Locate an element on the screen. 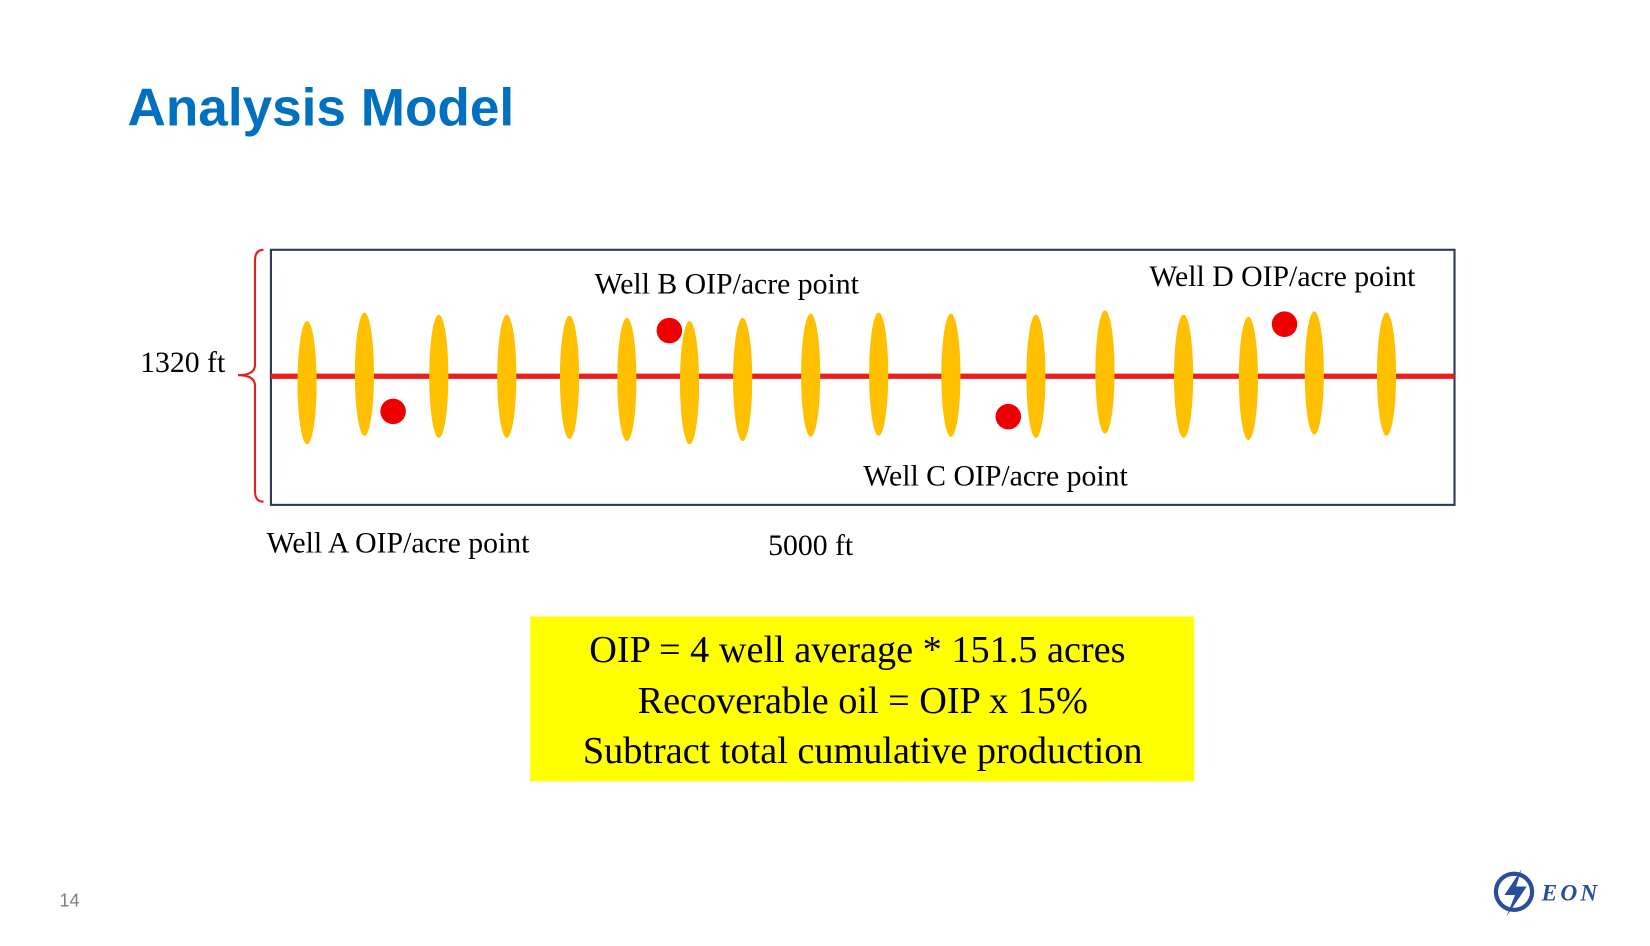 The width and height of the screenshot is (1650, 946). logo-ring is located at coordinates (1514, 891).